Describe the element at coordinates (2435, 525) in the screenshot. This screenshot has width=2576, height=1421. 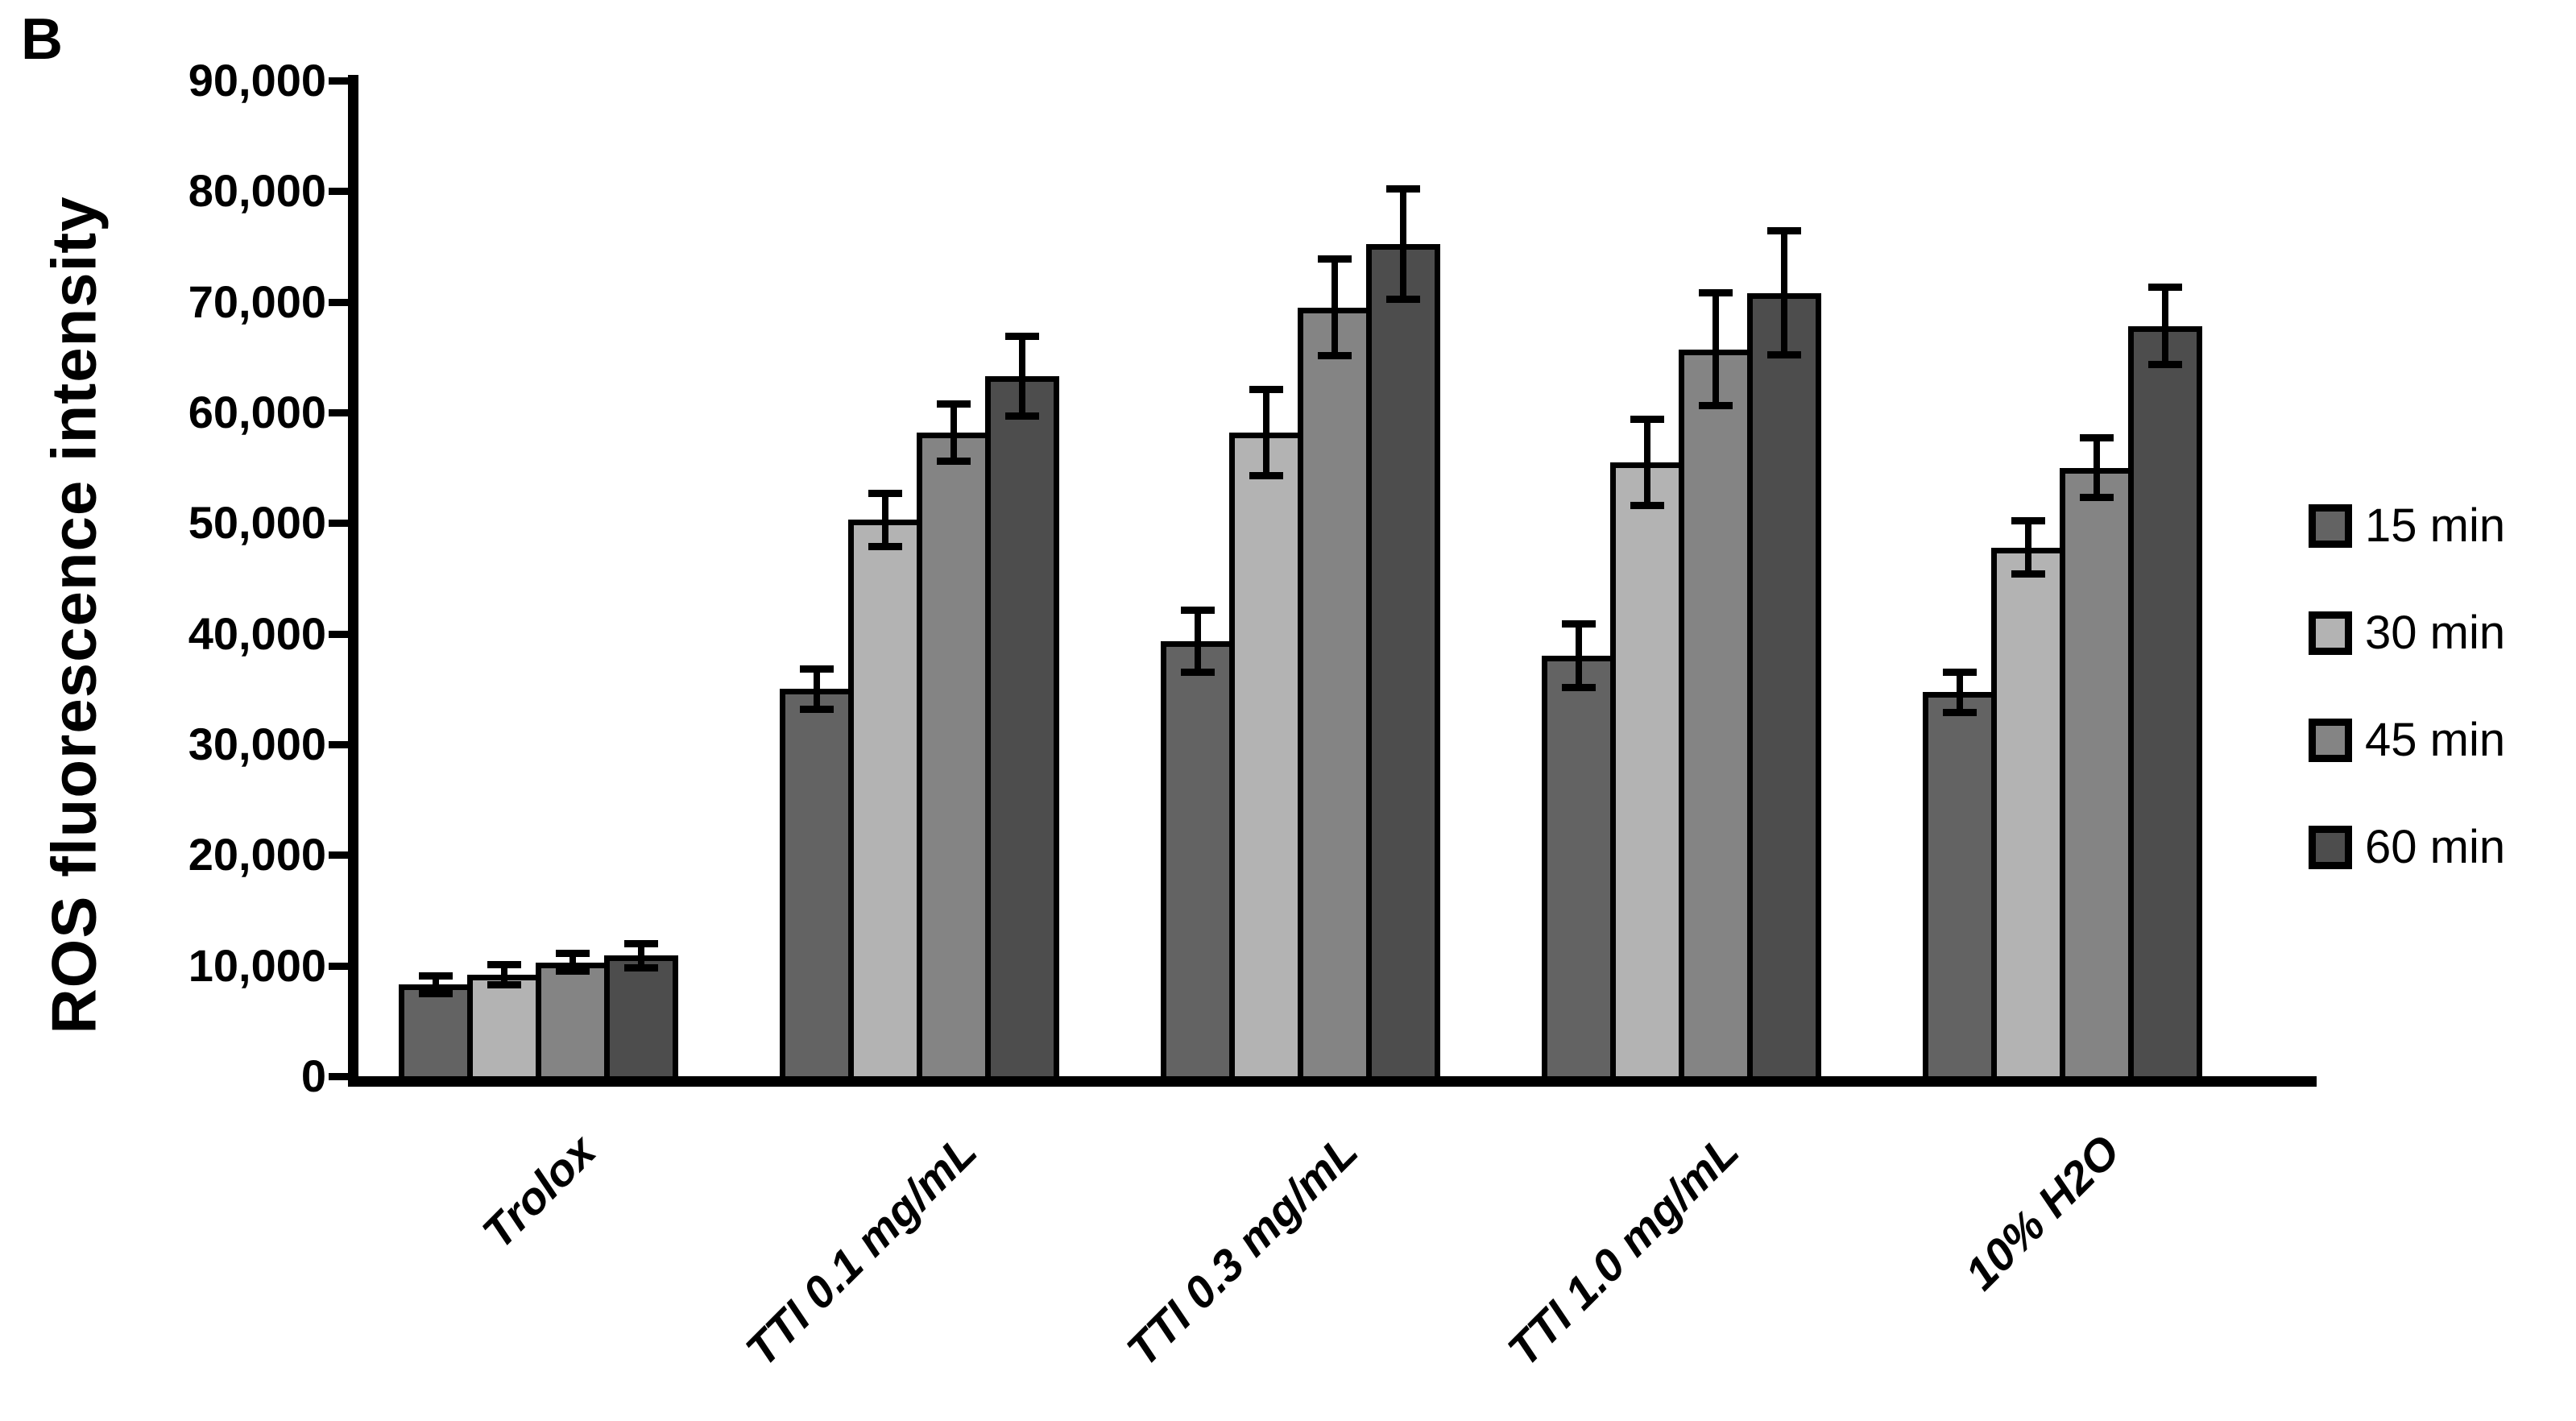
I see `legend-label: 15 min` at that location.